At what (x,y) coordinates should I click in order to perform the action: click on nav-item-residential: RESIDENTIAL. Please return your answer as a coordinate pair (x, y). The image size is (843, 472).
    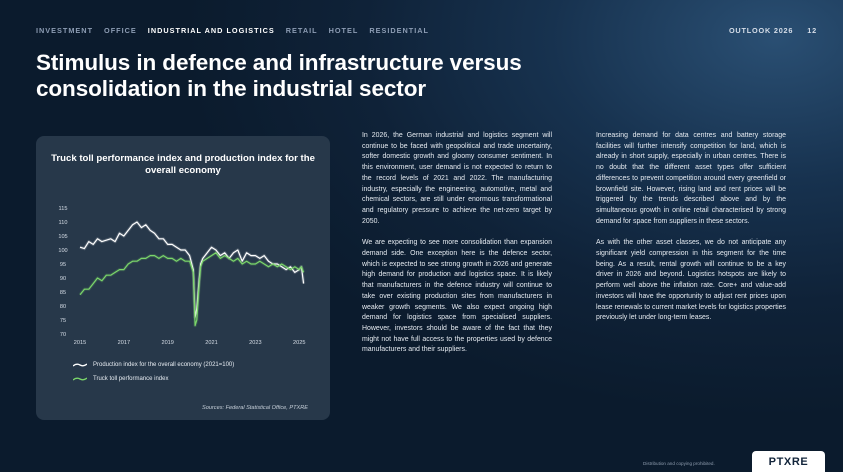
    Looking at the image, I should click on (399, 30).